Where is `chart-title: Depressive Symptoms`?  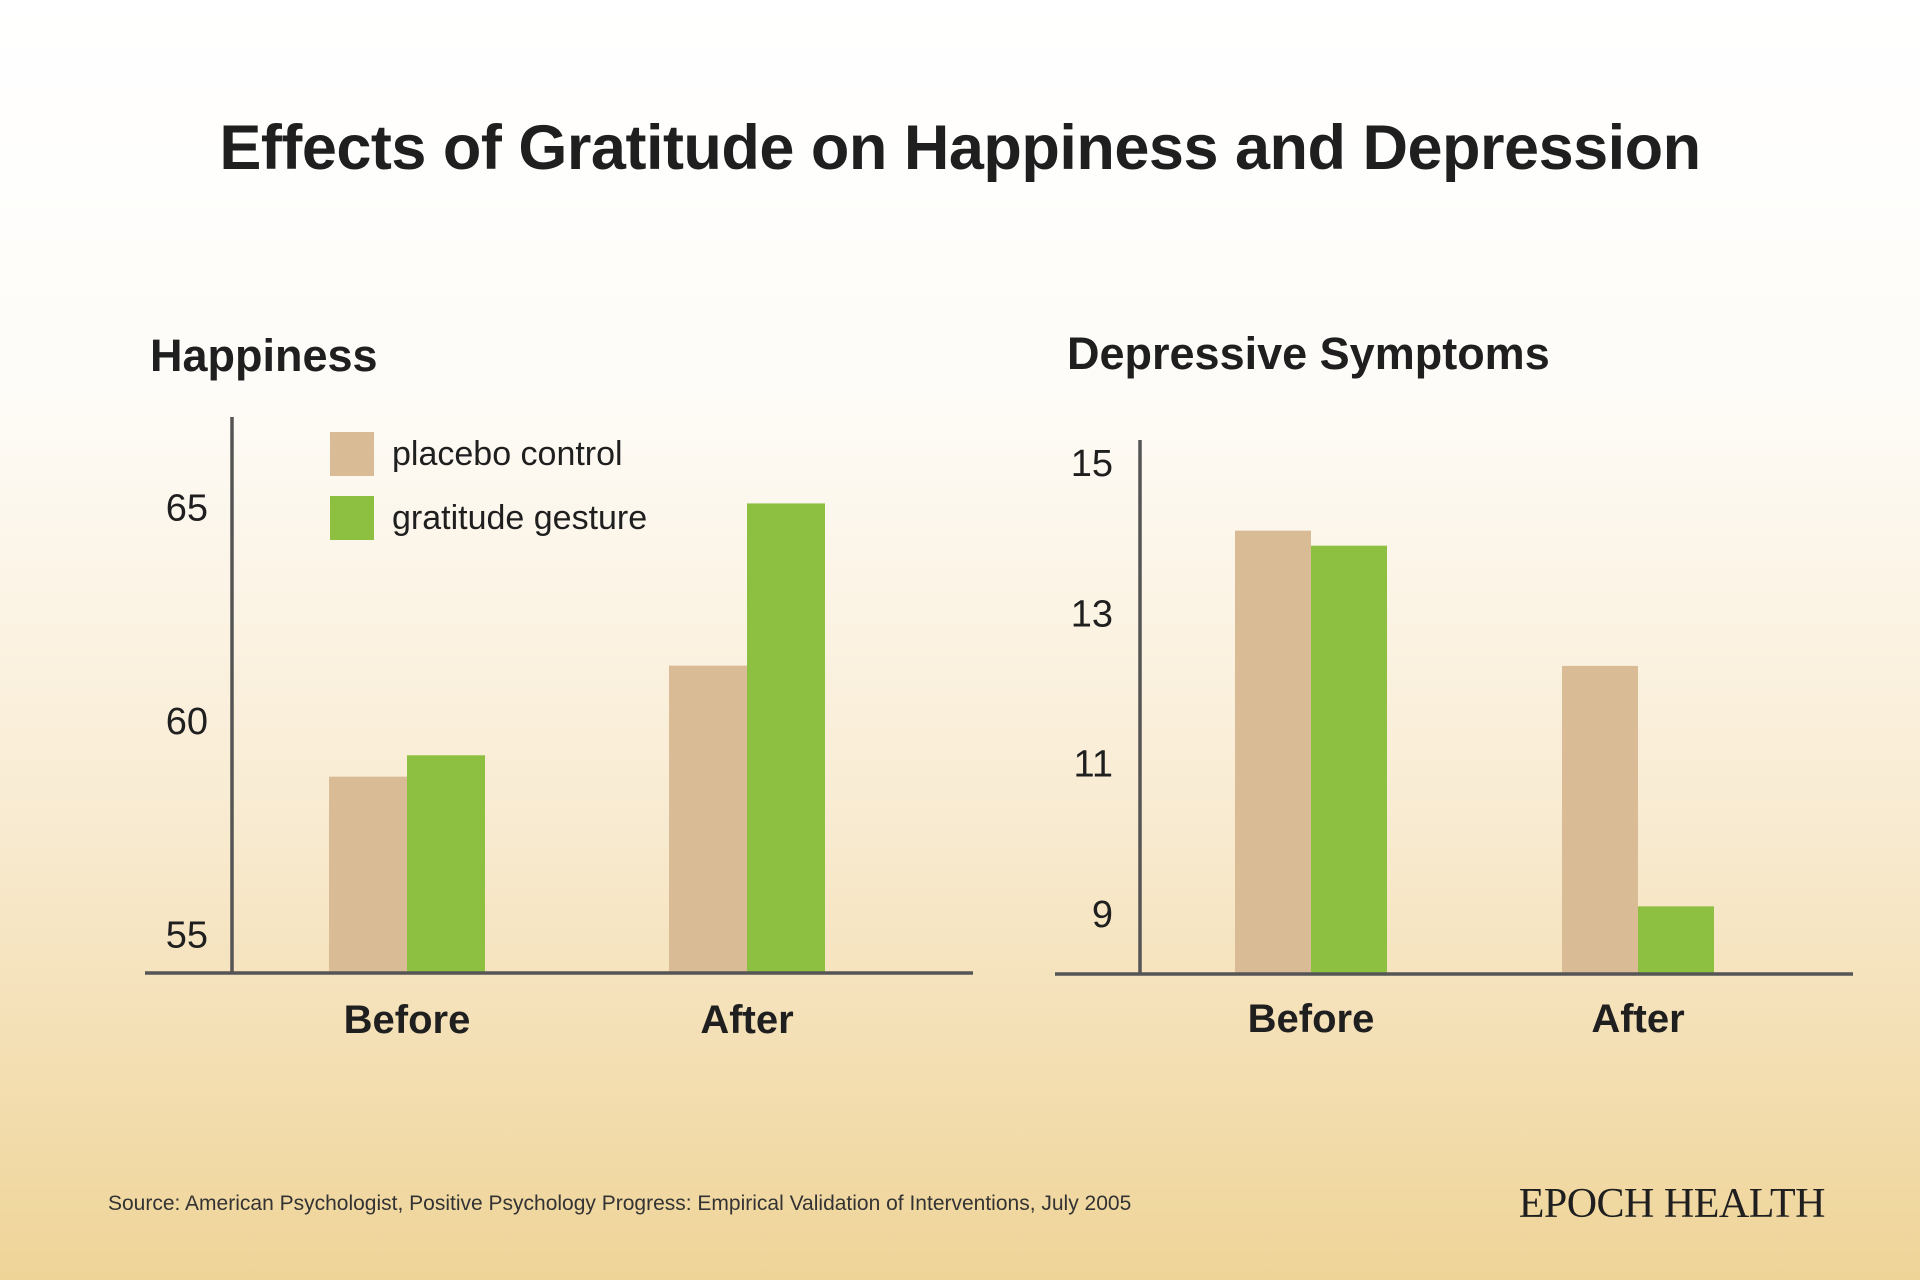
chart-title: Depressive Symptoms is located at coordinates (1308, 353).